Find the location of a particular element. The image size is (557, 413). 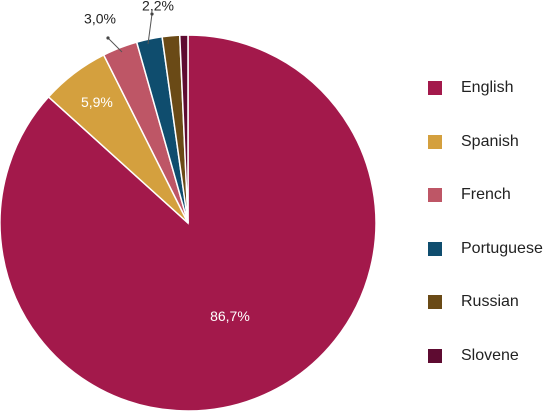

legend-item-spanish: Spanish is located at coordinates (473, 142).